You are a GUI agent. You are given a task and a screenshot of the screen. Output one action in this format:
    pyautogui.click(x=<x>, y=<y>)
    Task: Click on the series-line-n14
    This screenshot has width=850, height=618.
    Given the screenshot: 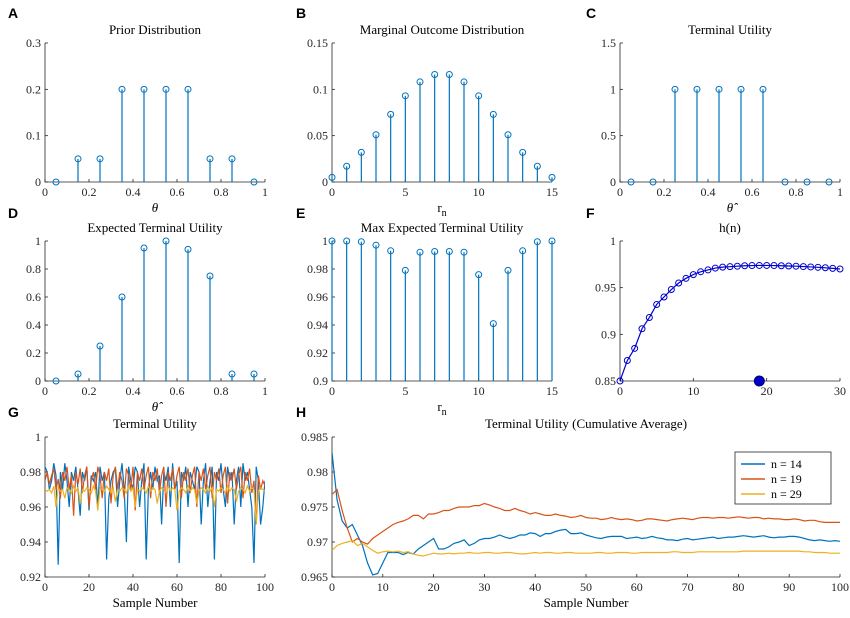 What is the action you would take?
    pyautogui.click(x=586, y=514)
    